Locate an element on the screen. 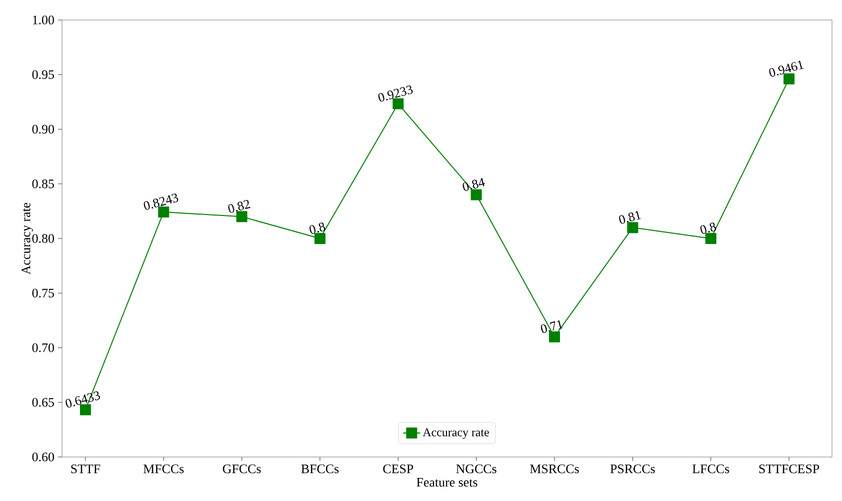 The width and height of the screenshot is (842, 501). y-tick-label: 0.80 is located at coordinates (43, 238).